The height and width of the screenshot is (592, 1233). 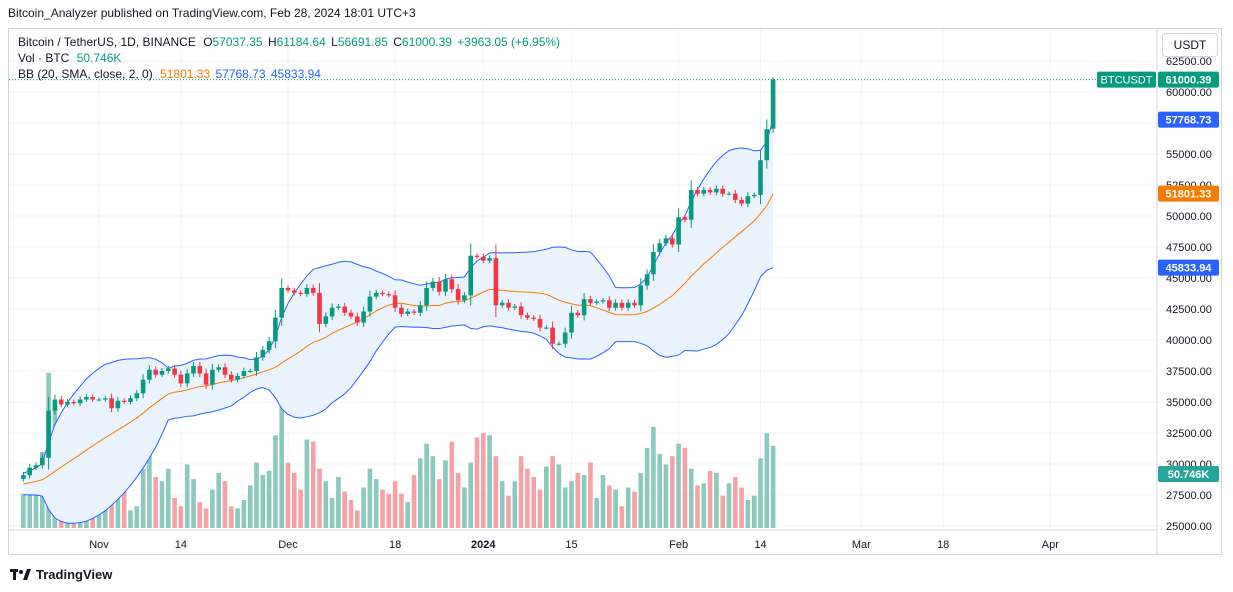 I want to click on high-label: H, so click(x=272, y=42).